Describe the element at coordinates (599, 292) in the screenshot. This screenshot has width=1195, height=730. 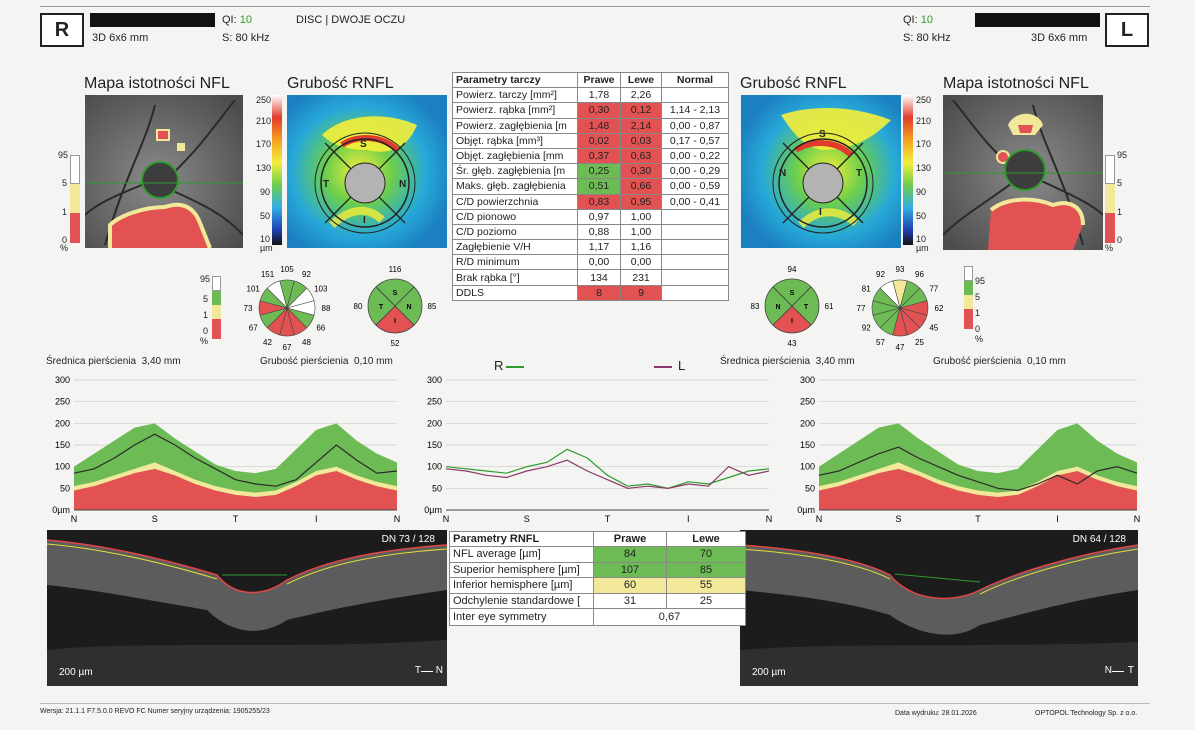
I see `disc-value-right: 8` at that location.